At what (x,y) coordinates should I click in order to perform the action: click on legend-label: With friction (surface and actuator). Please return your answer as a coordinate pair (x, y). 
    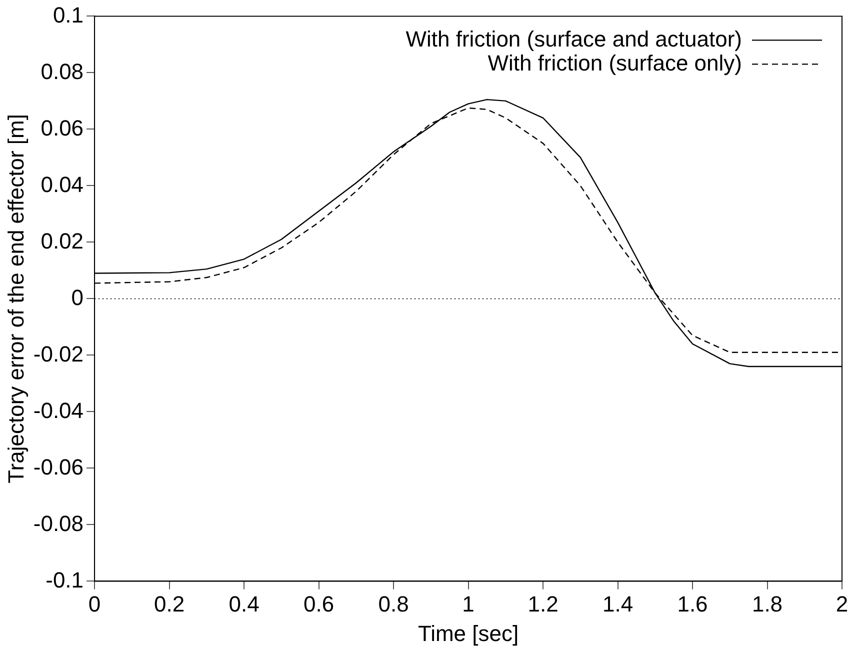
    Looking at the image, I should click on (574, 39).